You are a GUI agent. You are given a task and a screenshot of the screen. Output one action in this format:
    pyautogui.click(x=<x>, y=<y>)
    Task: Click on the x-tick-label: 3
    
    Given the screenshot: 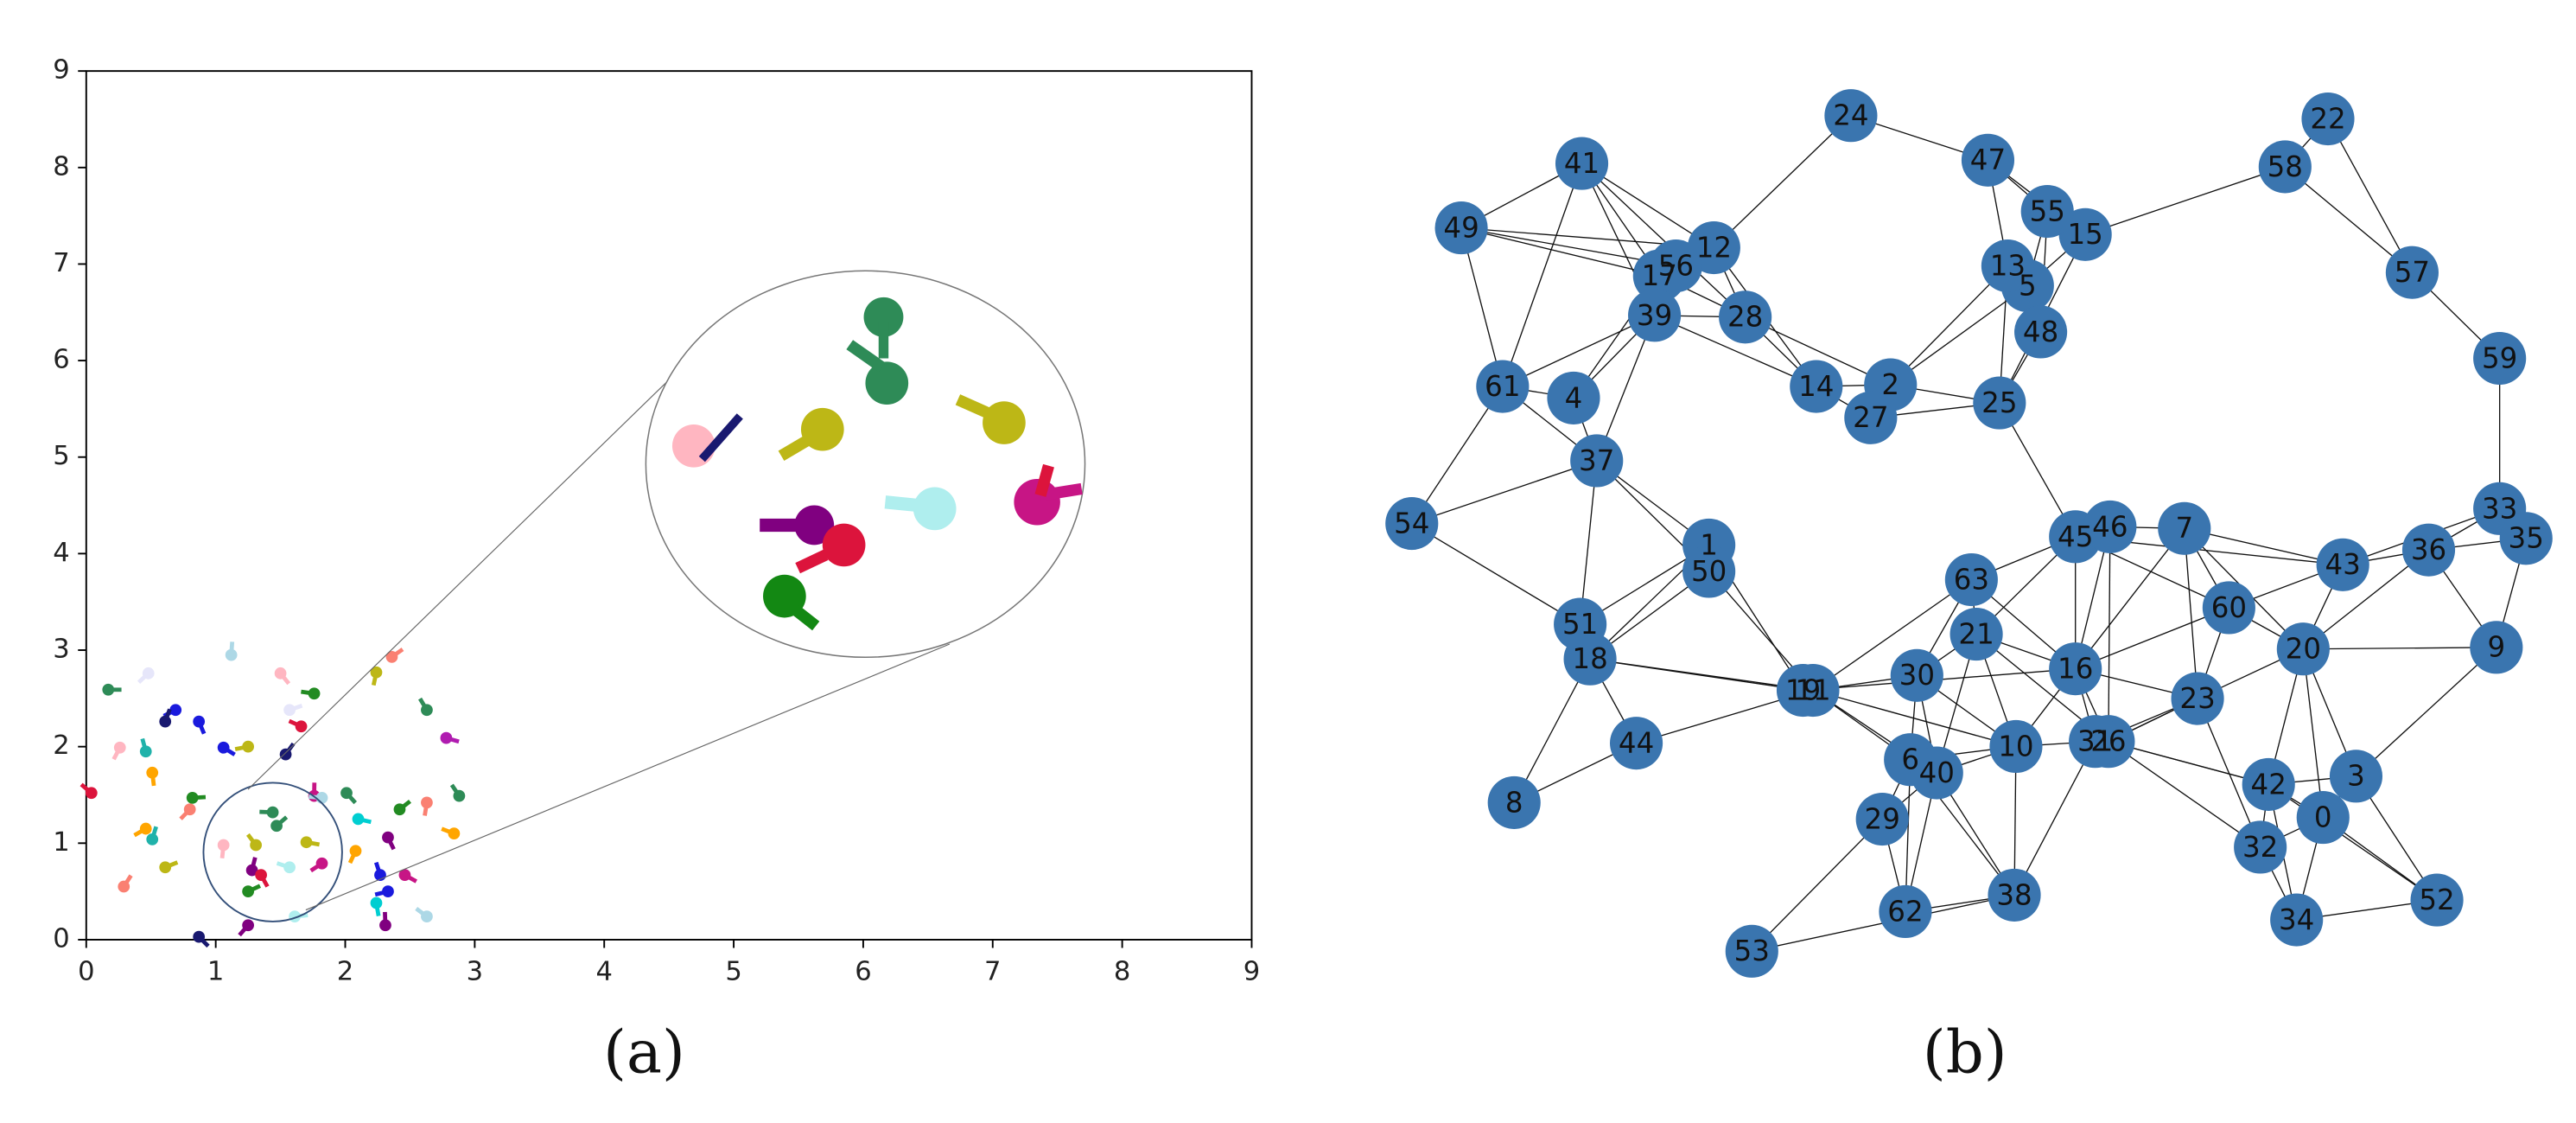 What is the action you would take?
    pyautogui.click(x=475, y=972)
    